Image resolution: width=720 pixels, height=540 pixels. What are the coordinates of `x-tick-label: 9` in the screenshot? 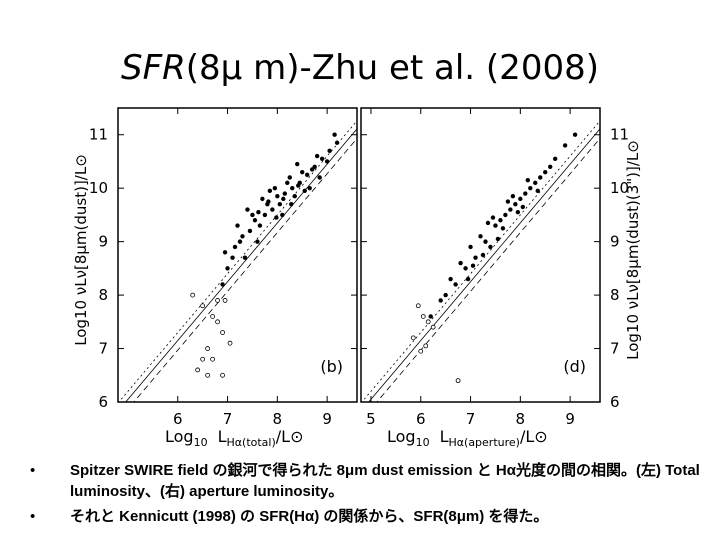 It's located at (570, 419).